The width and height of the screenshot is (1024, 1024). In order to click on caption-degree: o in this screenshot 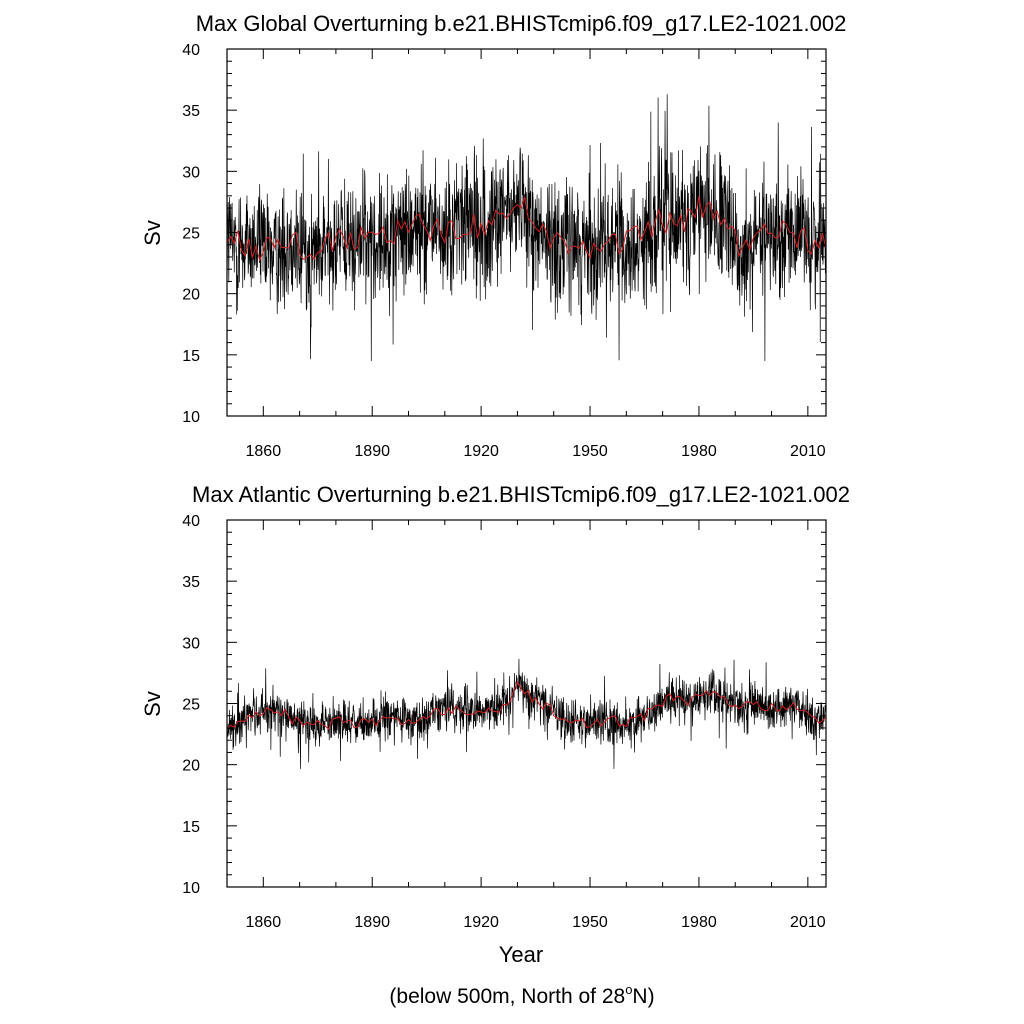, I will do `click(628, 989)`.